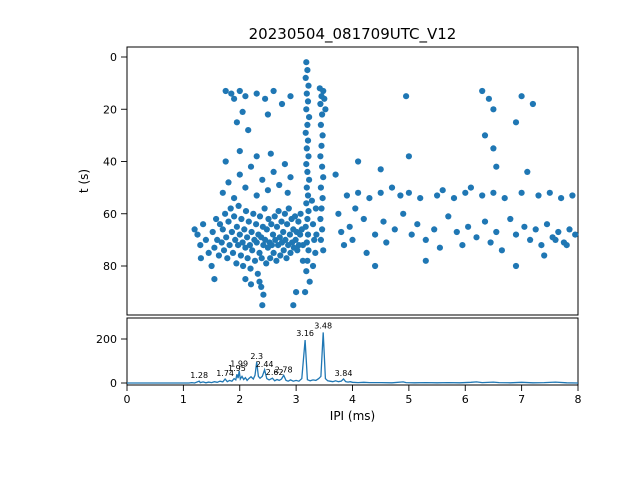 The width and height of the screenshot is (640, 484). What do you see at coordinates (521, 399) in the screenshot?
I see `tick-label: 7` at bounding box center [521, 399].